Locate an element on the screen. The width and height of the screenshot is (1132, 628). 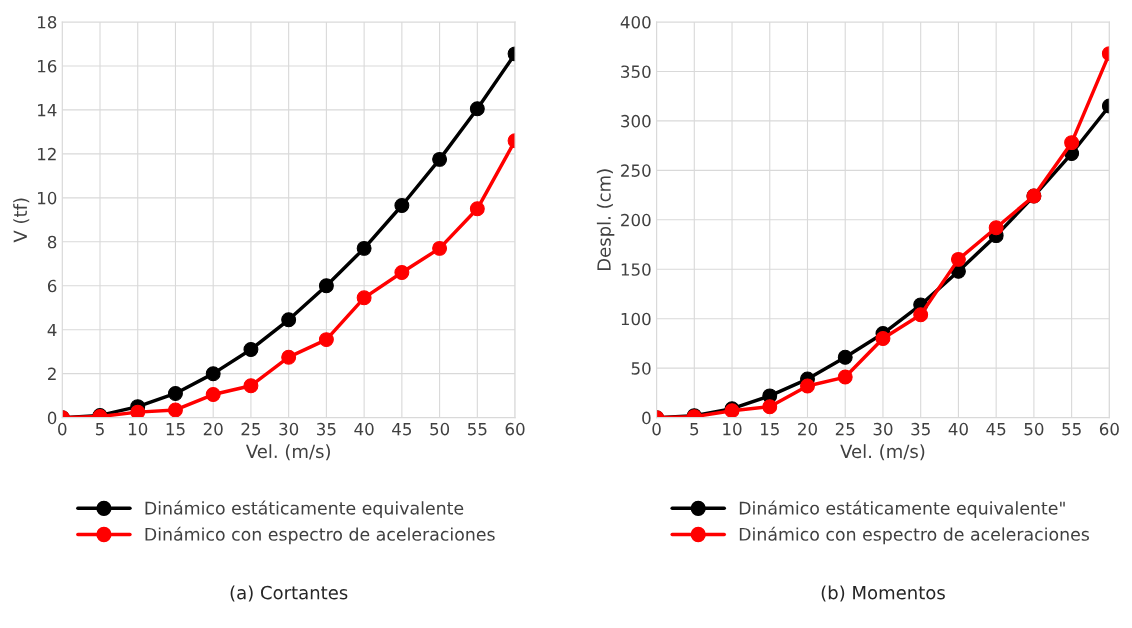
y-tick-label: 200 is located at coordinates (636, 220).